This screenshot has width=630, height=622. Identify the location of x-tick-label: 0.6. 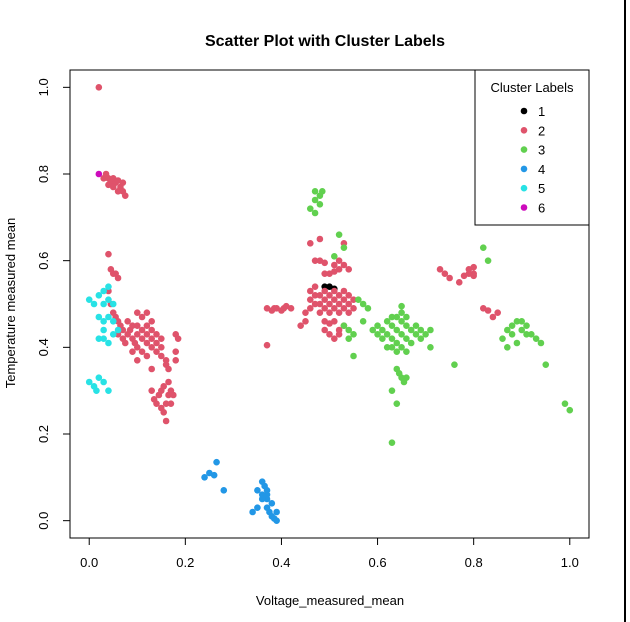
(378, 562).